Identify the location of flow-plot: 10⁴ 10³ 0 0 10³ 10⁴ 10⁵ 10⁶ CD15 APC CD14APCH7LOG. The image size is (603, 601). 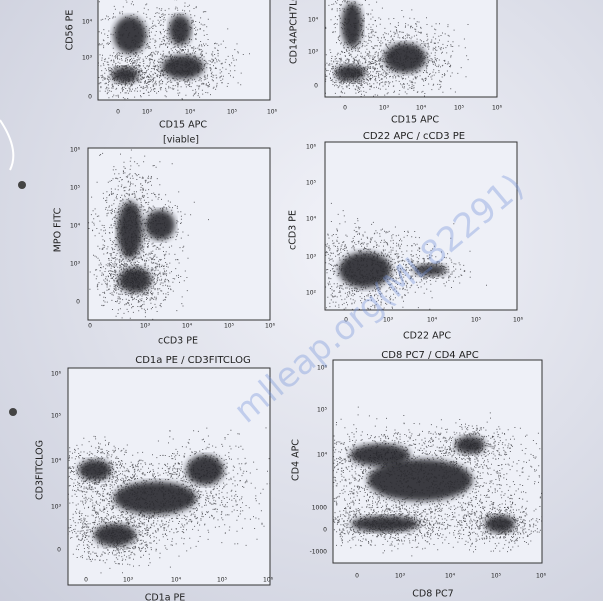
(396, 63).